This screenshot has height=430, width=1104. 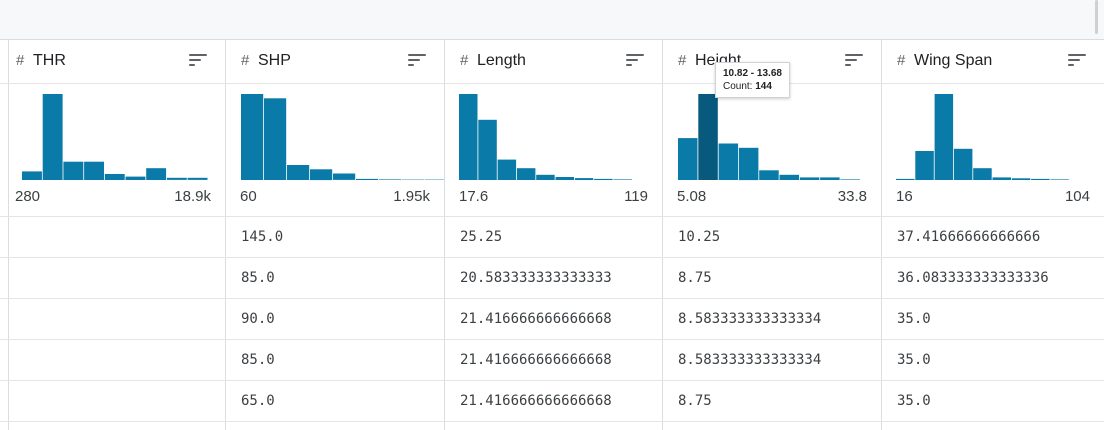 I want to click on table-cell: 36.083333333333336, so click(x=973, y=278).